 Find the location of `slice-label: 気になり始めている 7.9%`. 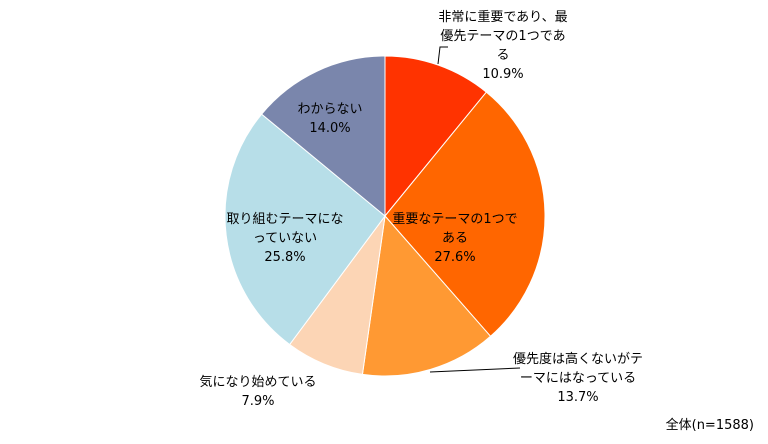

slice-label: 気になり始めている 7.9% is located at coordinates (258, 392).